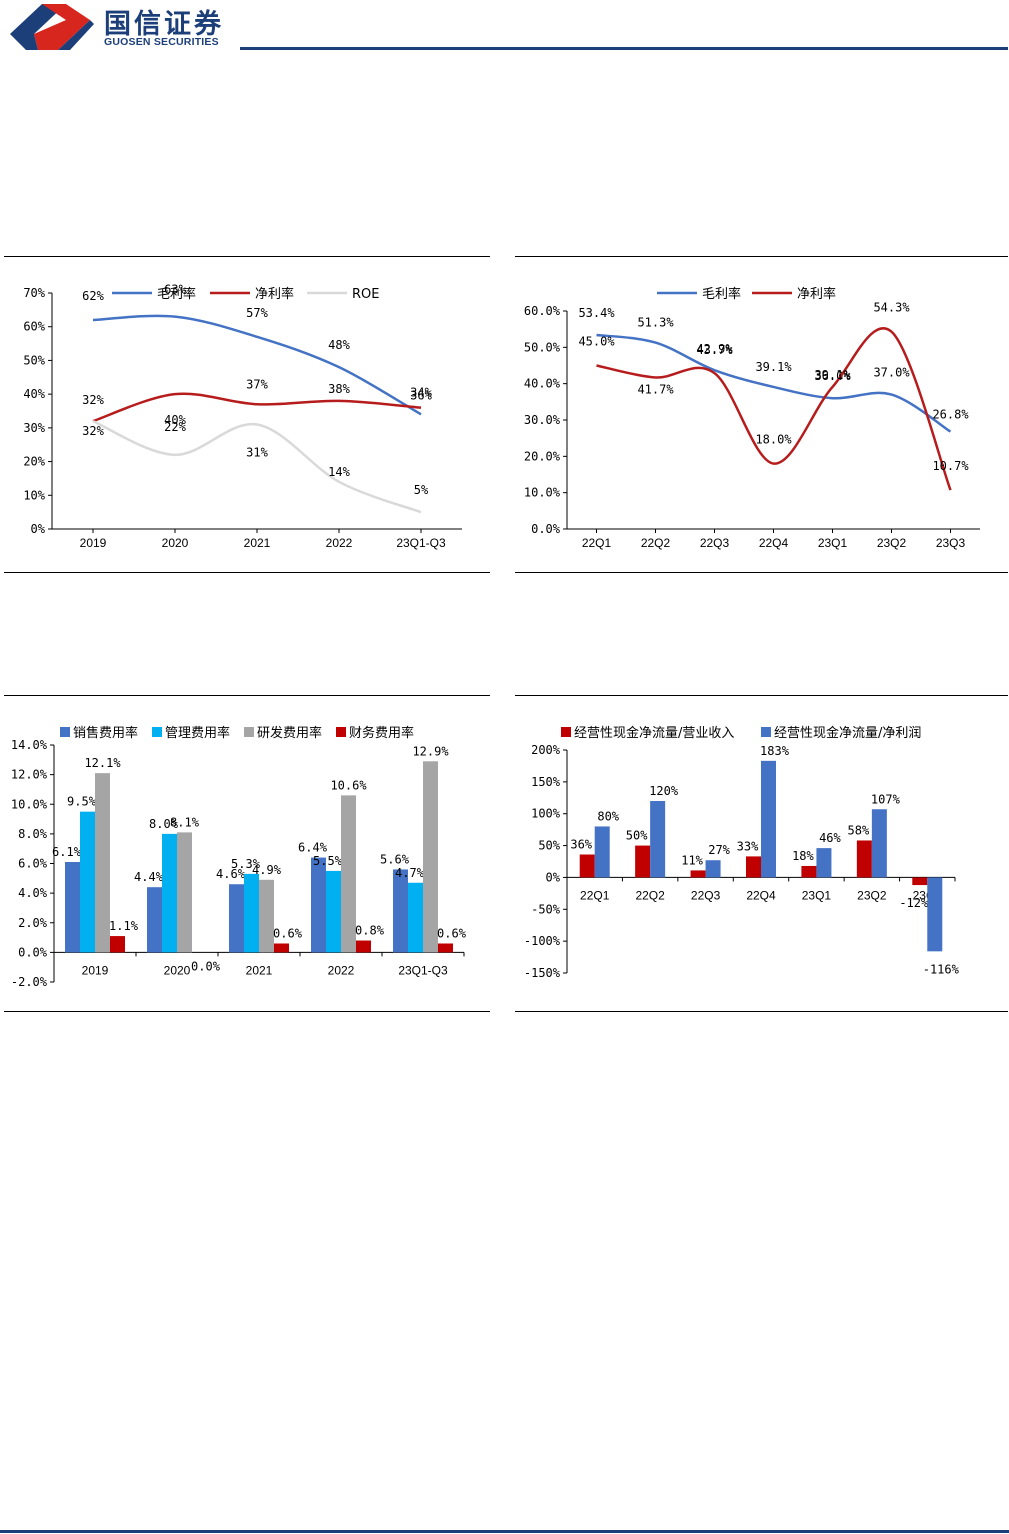 The image size is (1009, 1534). Describe the element at coordinates (542, 941) in the screenshot. I see `y-tick-label: -100%` at that location.